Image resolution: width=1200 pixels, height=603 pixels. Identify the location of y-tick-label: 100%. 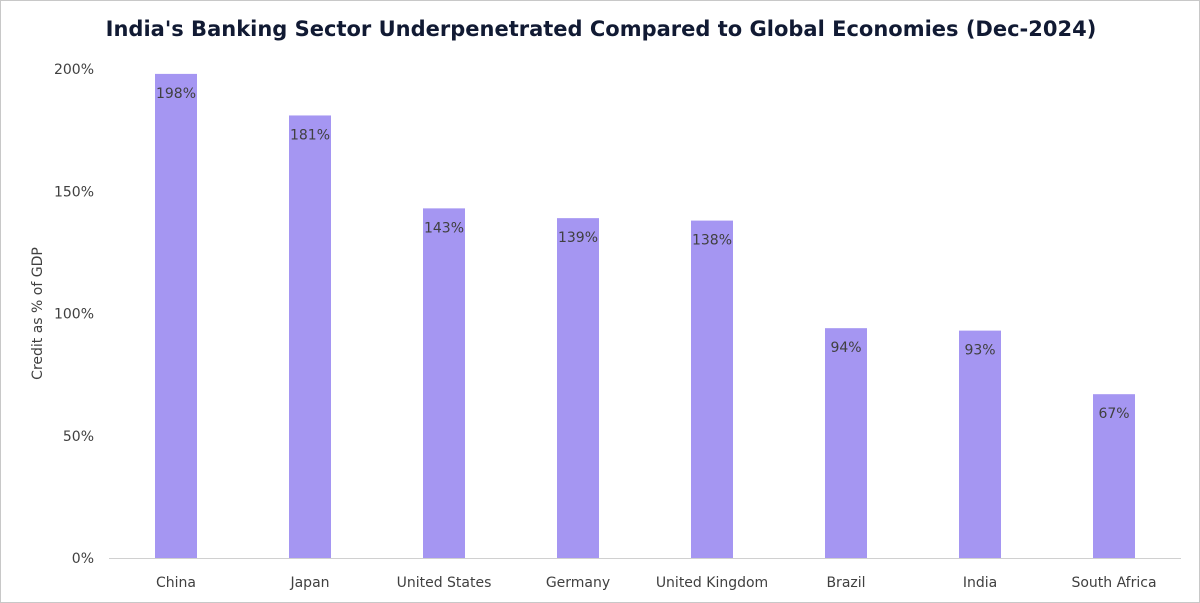
(74, 315).